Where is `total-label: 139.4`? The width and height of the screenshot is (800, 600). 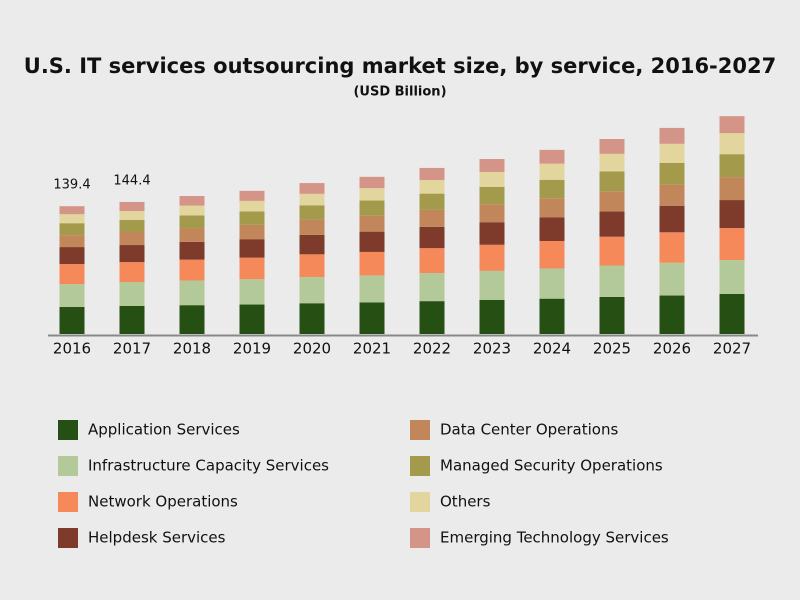 total-label: 139.4 is located at coordinates (71, 185).